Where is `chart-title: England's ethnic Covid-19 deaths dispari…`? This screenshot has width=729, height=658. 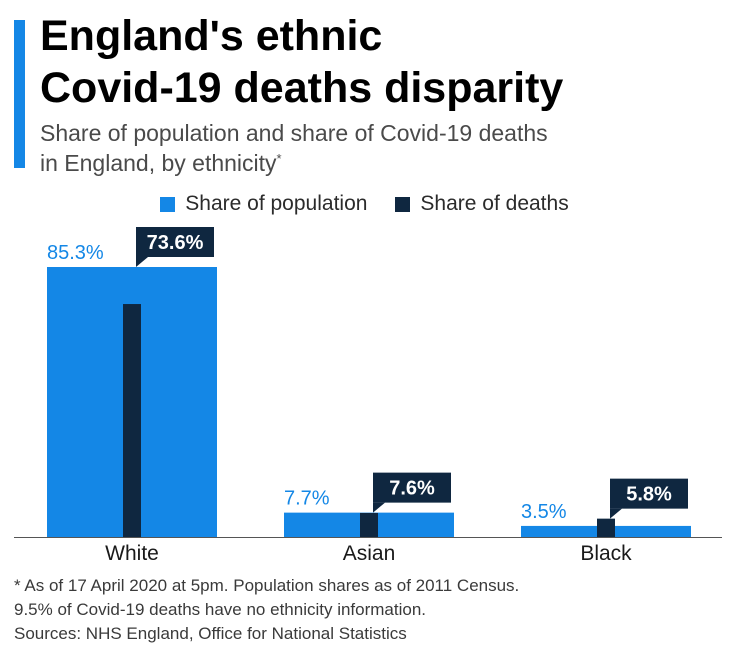
chart-title: England's ethnic Covid-19 deaths dispari… is located at coordinates (380, 62).